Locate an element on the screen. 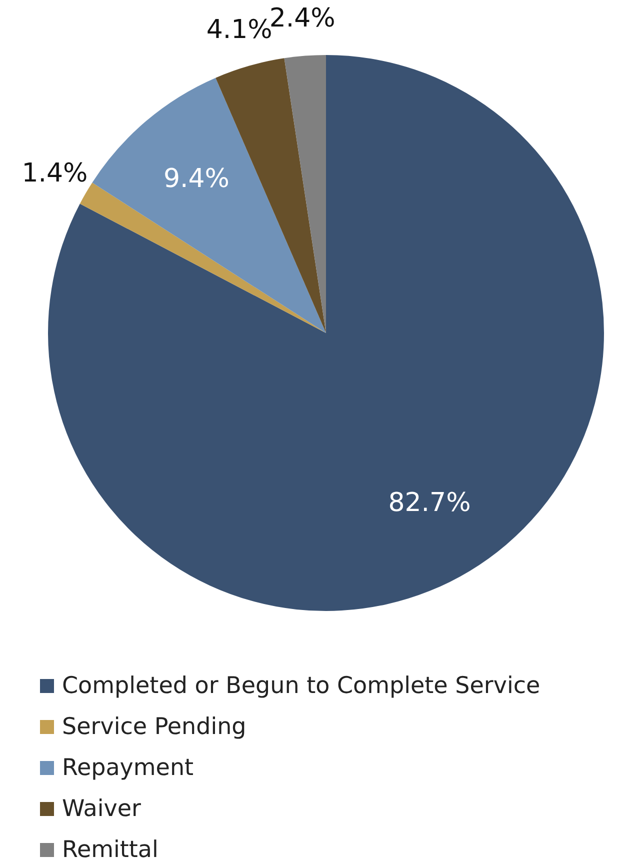 Image resolution: width=620 pixels, height=863 pixels. legend-label: Completed or Begun to Complete Service is located at coordinates (301, 685).